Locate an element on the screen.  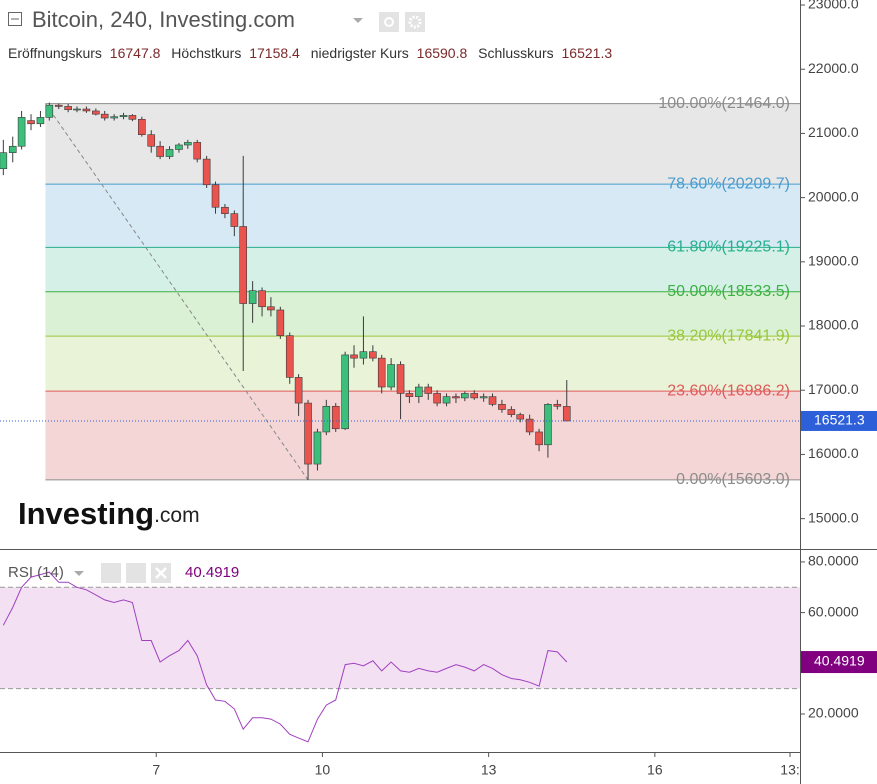
fib-level-label: 23.60%(16986.2) is located at coordinates (728, 390).